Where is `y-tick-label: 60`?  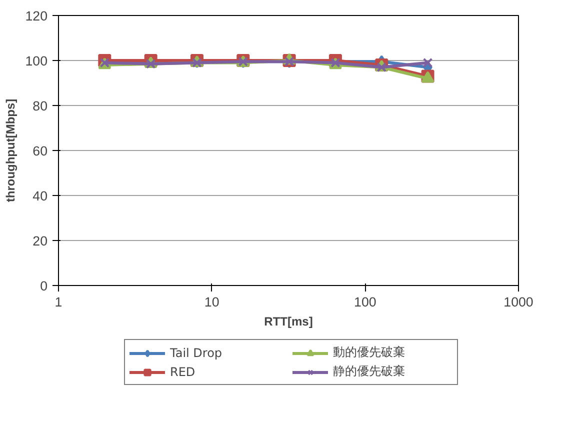
y-tick-label: 60 is located at coordinates (40, 151).